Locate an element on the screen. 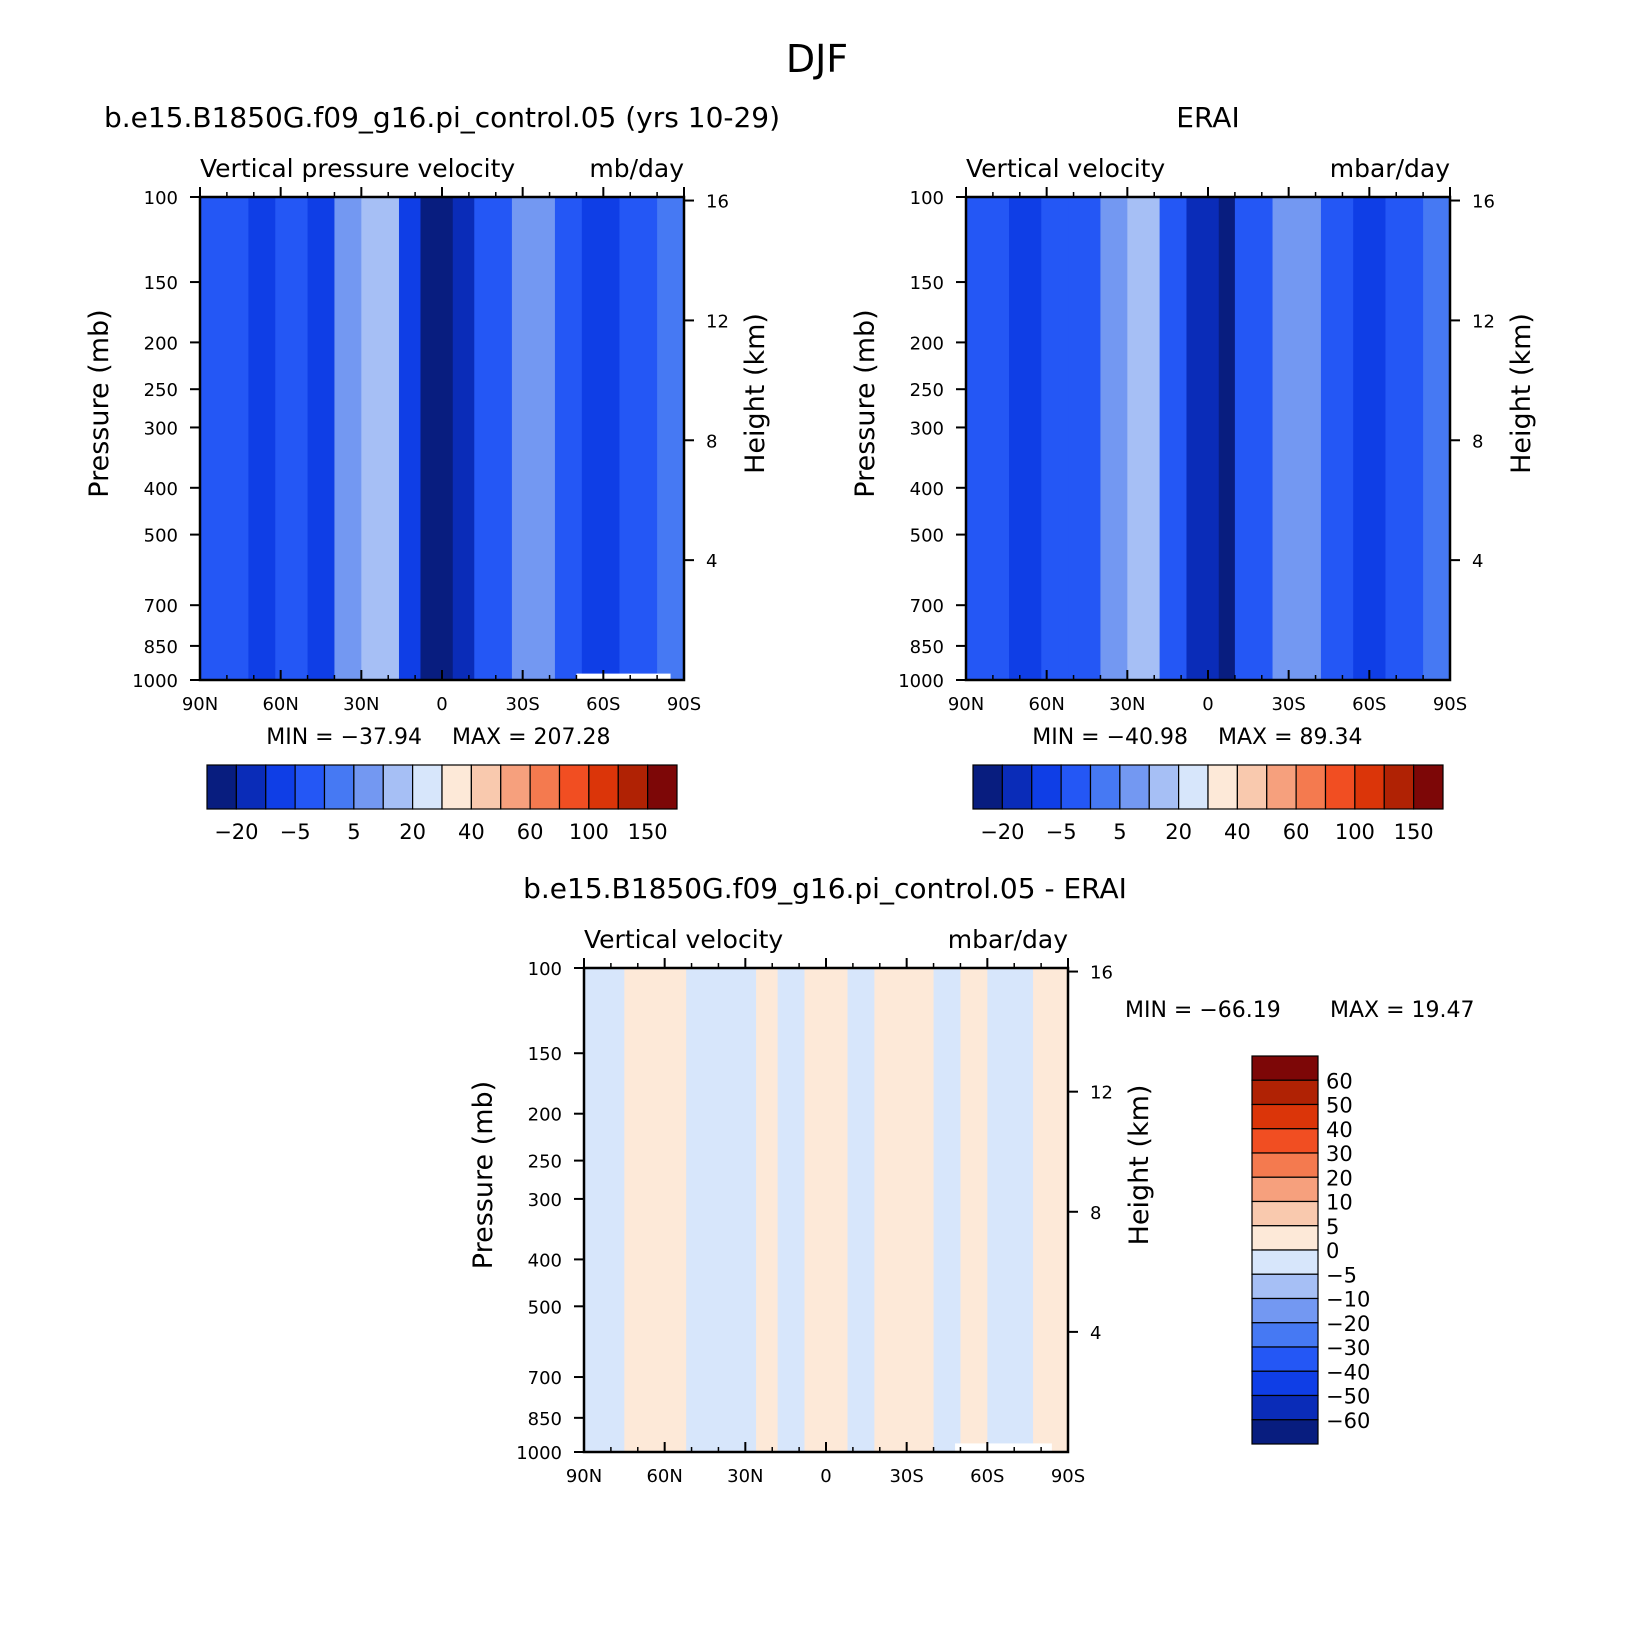  field-label: Vertical velocity is located at coordinates (683, 939).